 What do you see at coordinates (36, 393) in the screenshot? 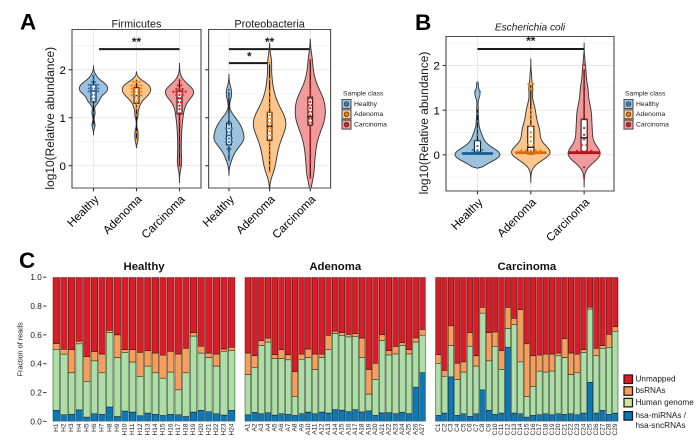
I see `svg-text: 0.2` at bounding box center [36, 393].